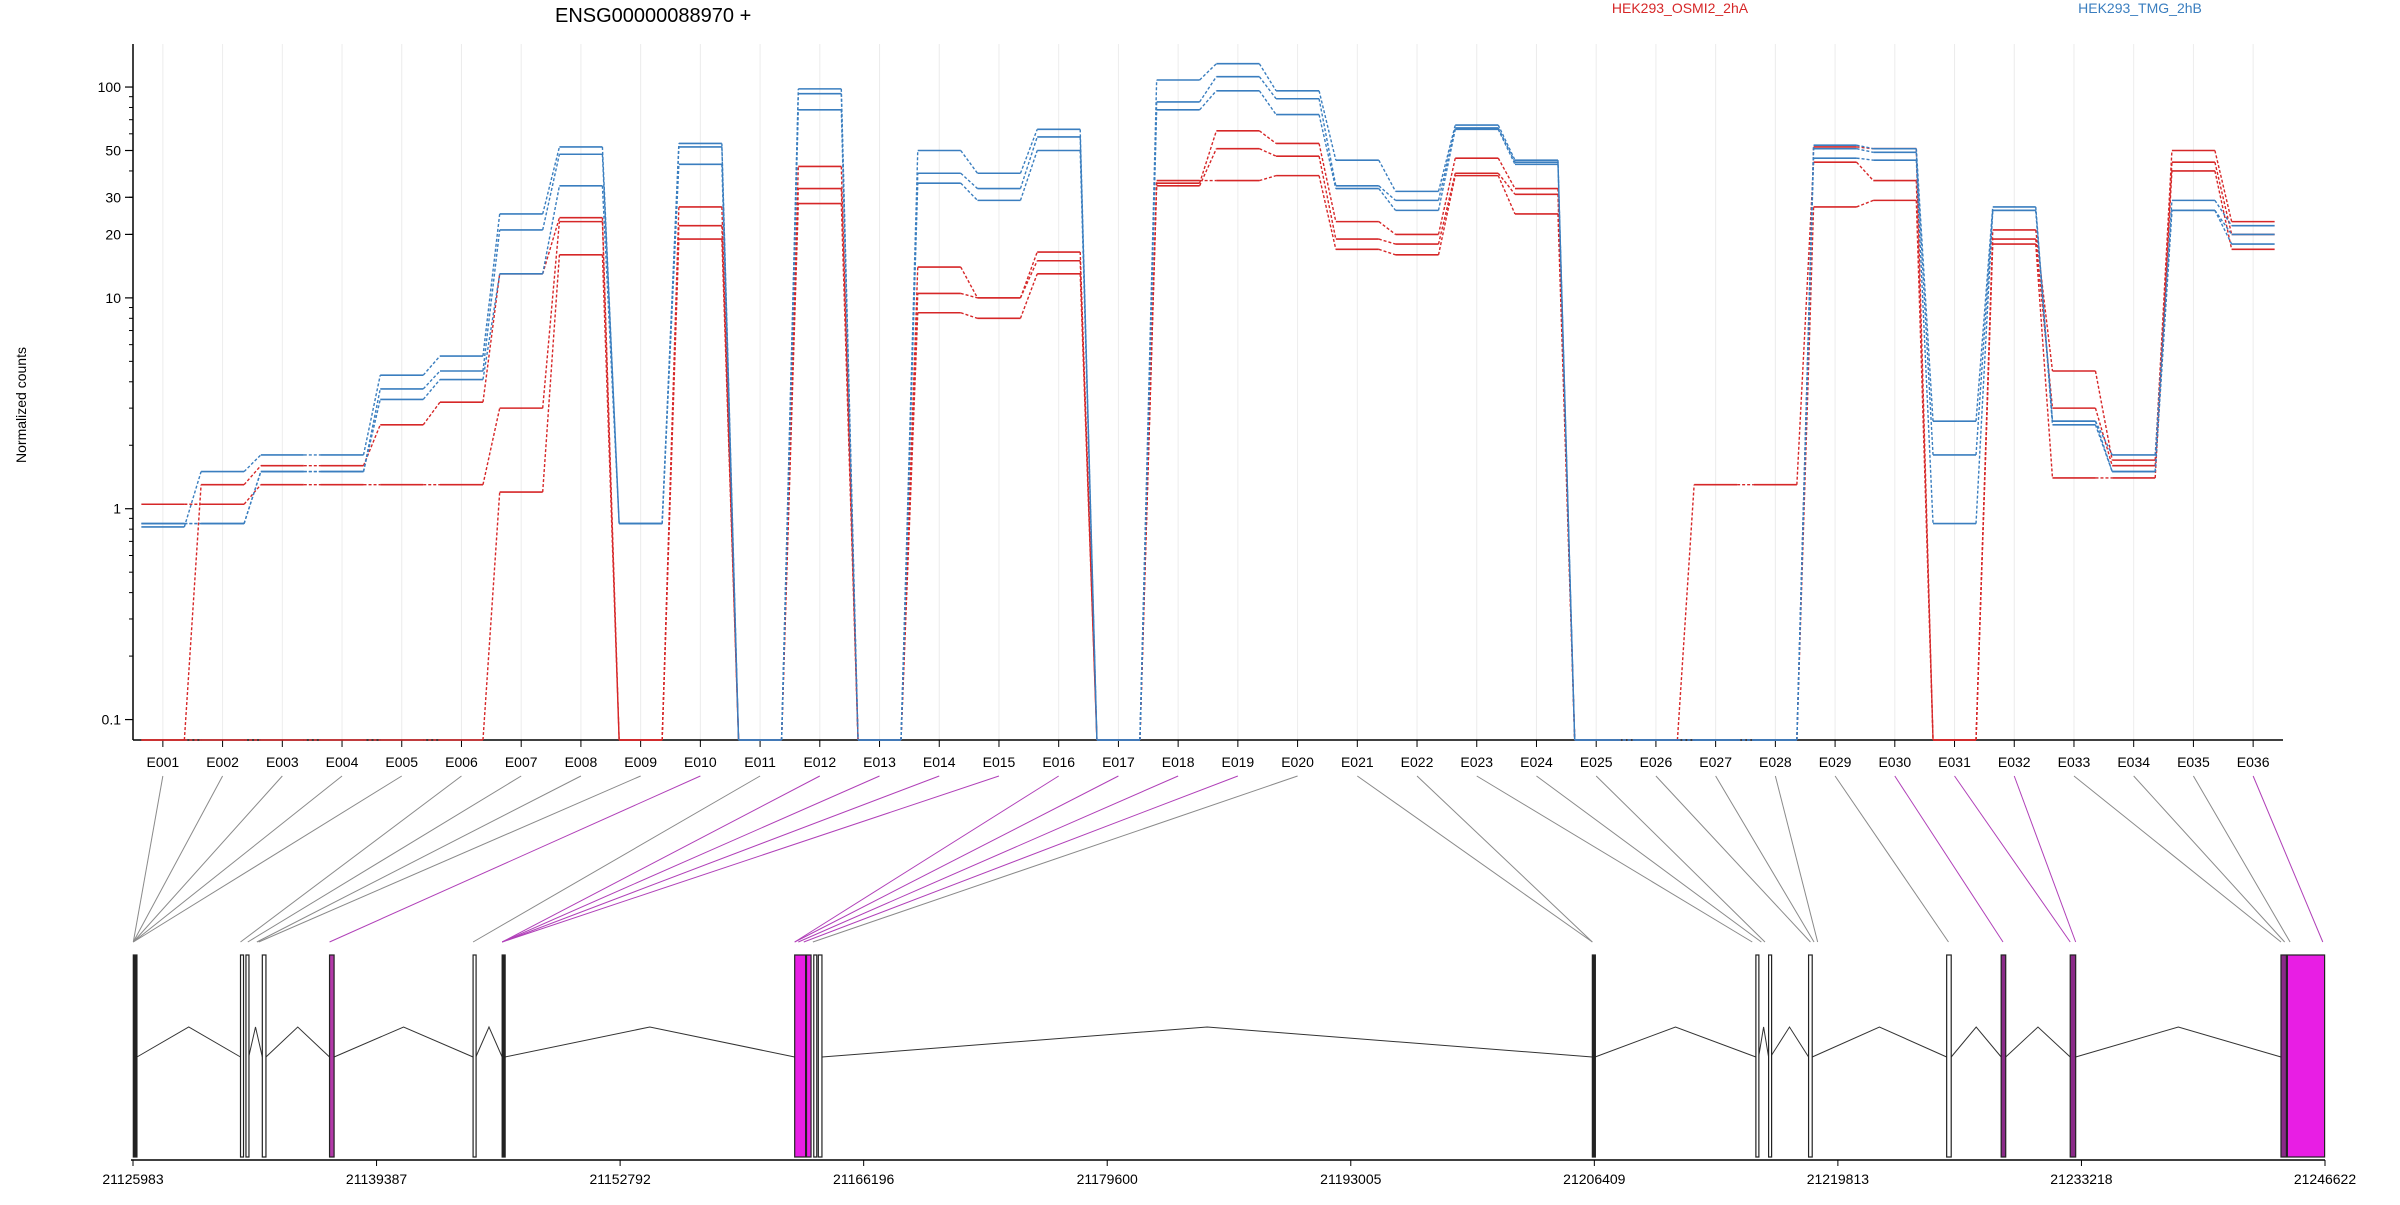  What do you see at coordinates (113, 151) in the screenshot?
I see `y-tick-label: 50` at bounding box center [113, 151].